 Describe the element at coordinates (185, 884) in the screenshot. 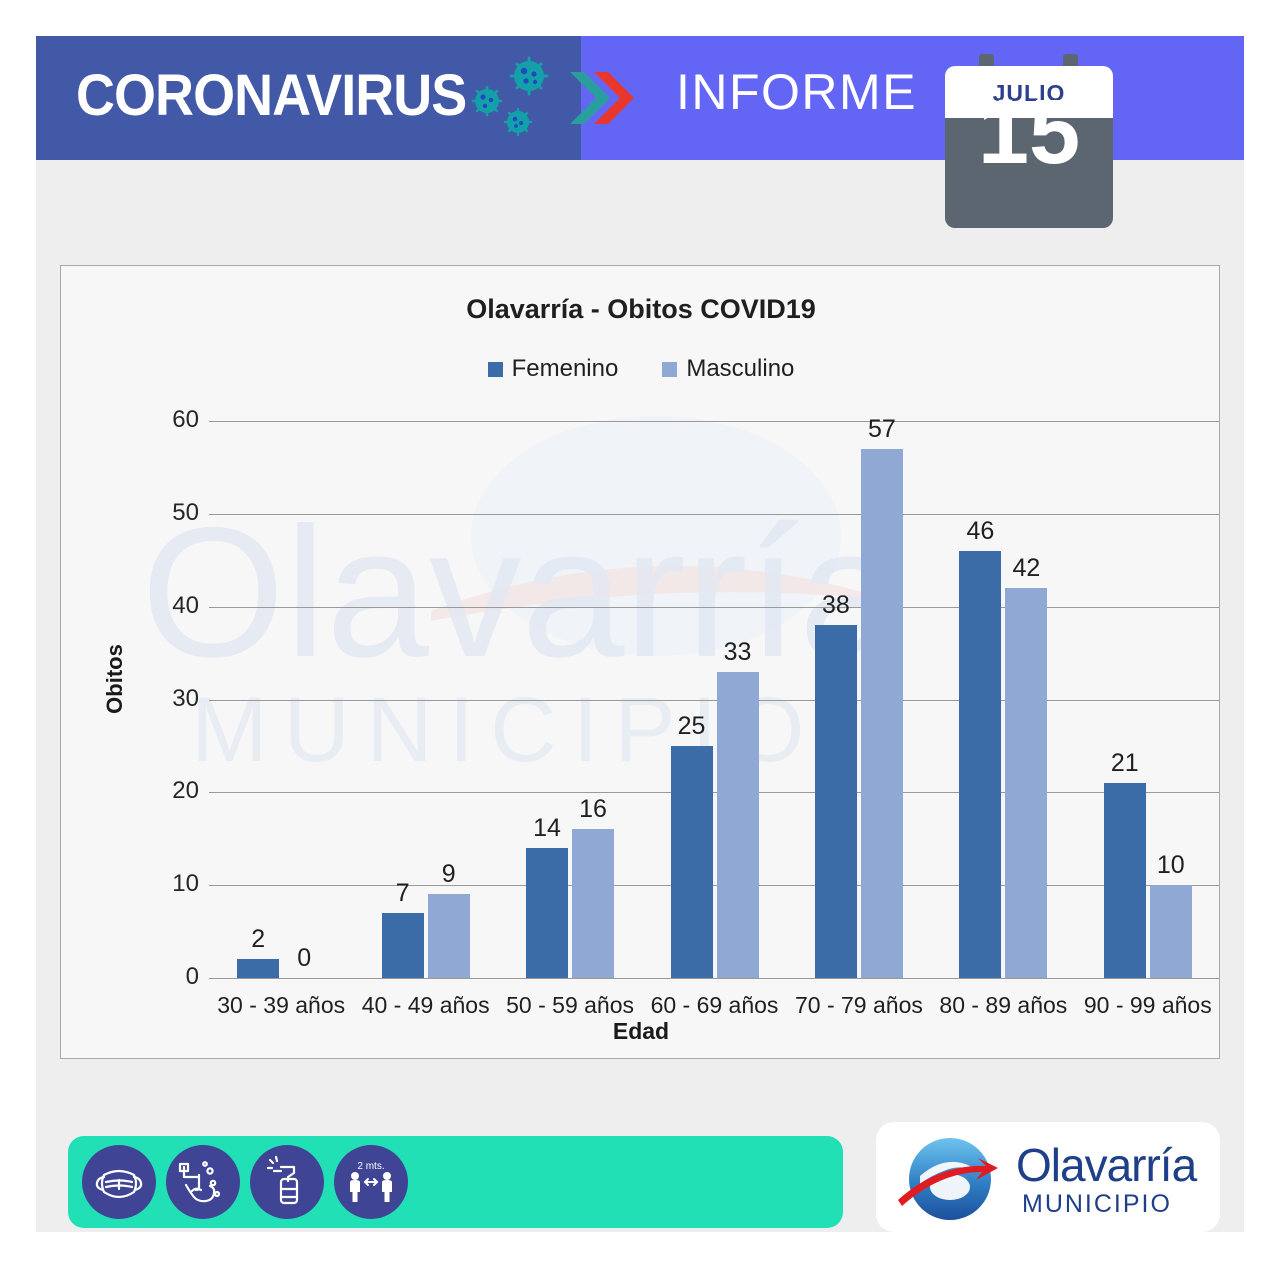

I see `y-axis-tick: 10` at that location.